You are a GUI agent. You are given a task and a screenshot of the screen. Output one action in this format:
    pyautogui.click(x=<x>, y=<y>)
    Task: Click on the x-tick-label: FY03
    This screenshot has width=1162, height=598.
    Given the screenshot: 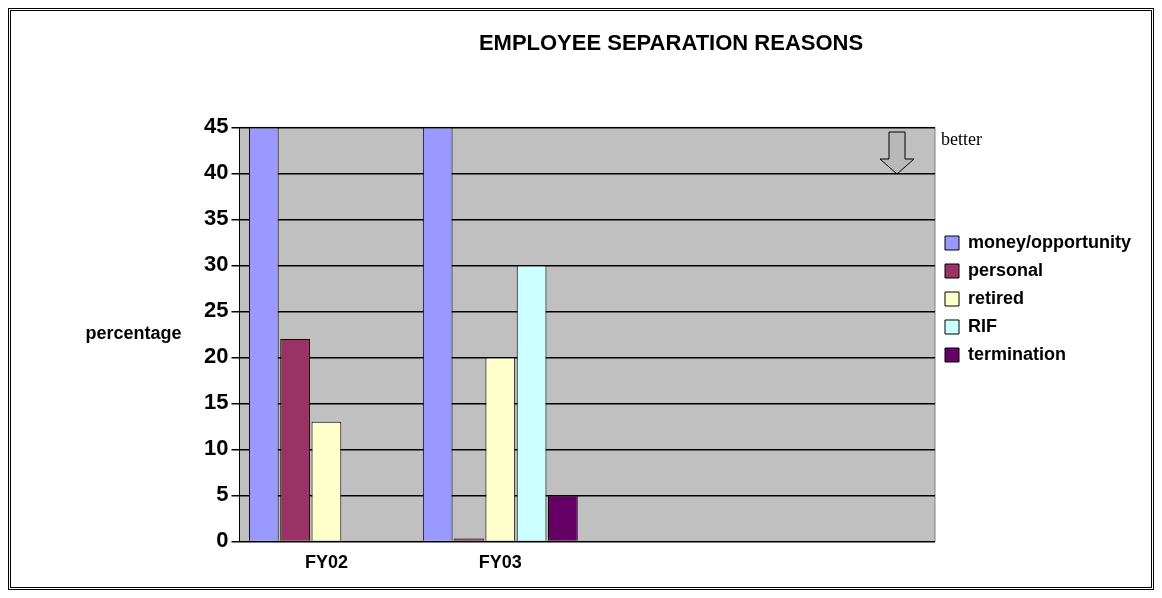 What is the action you would take?
    pyautogui.click(x=500, y=562)
    